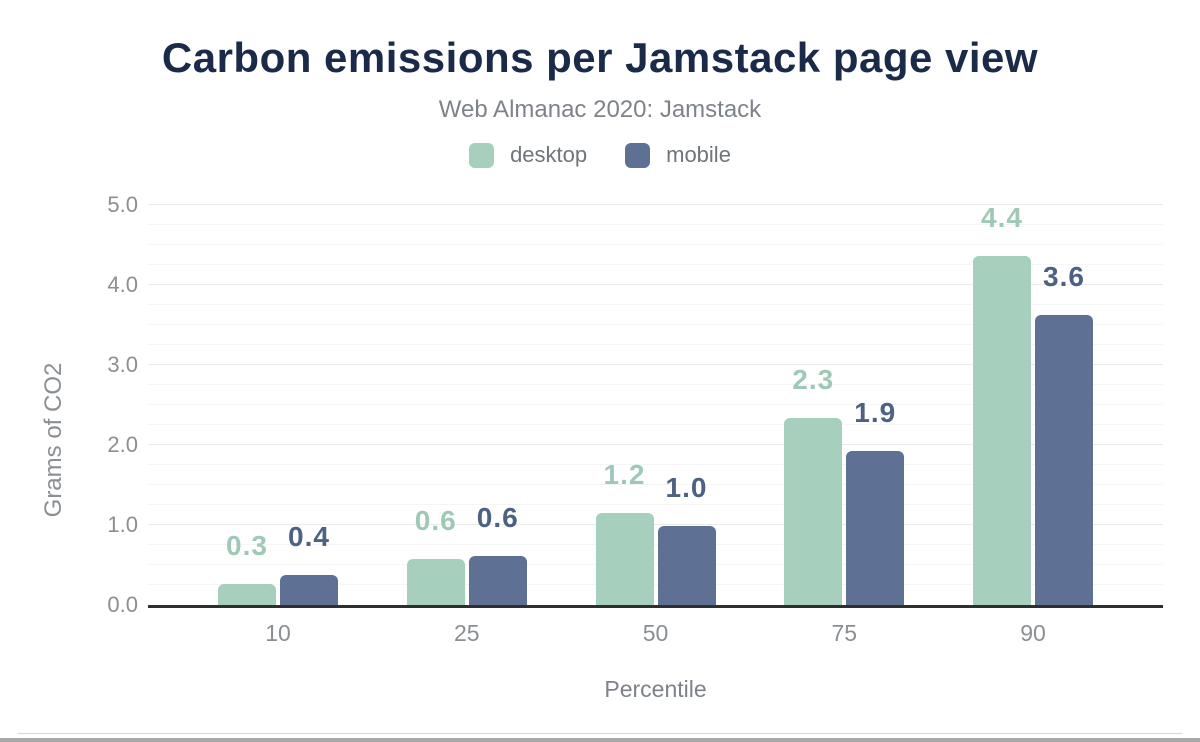 This screenshot has height=742, width=1200. Describe the element at coordinates (600, 57) in the screenshot. I see `chart-title: Carbon emissions per Jamstack page view` at that location.